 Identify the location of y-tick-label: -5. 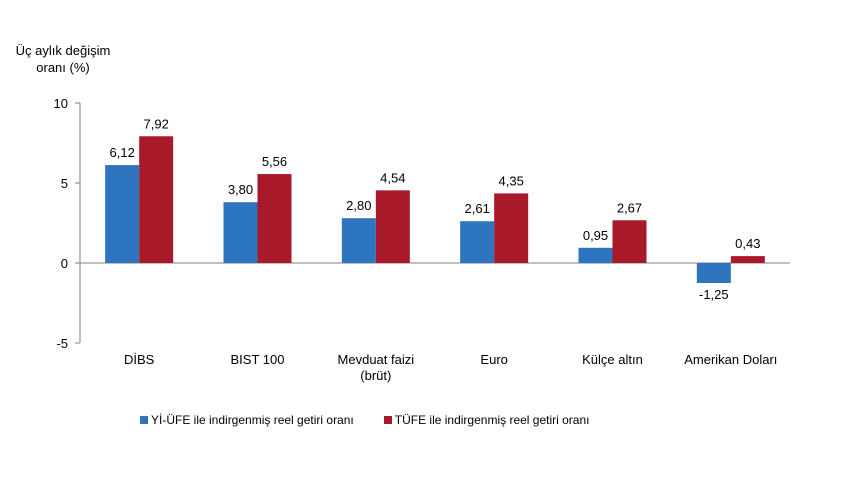
(62, 343).